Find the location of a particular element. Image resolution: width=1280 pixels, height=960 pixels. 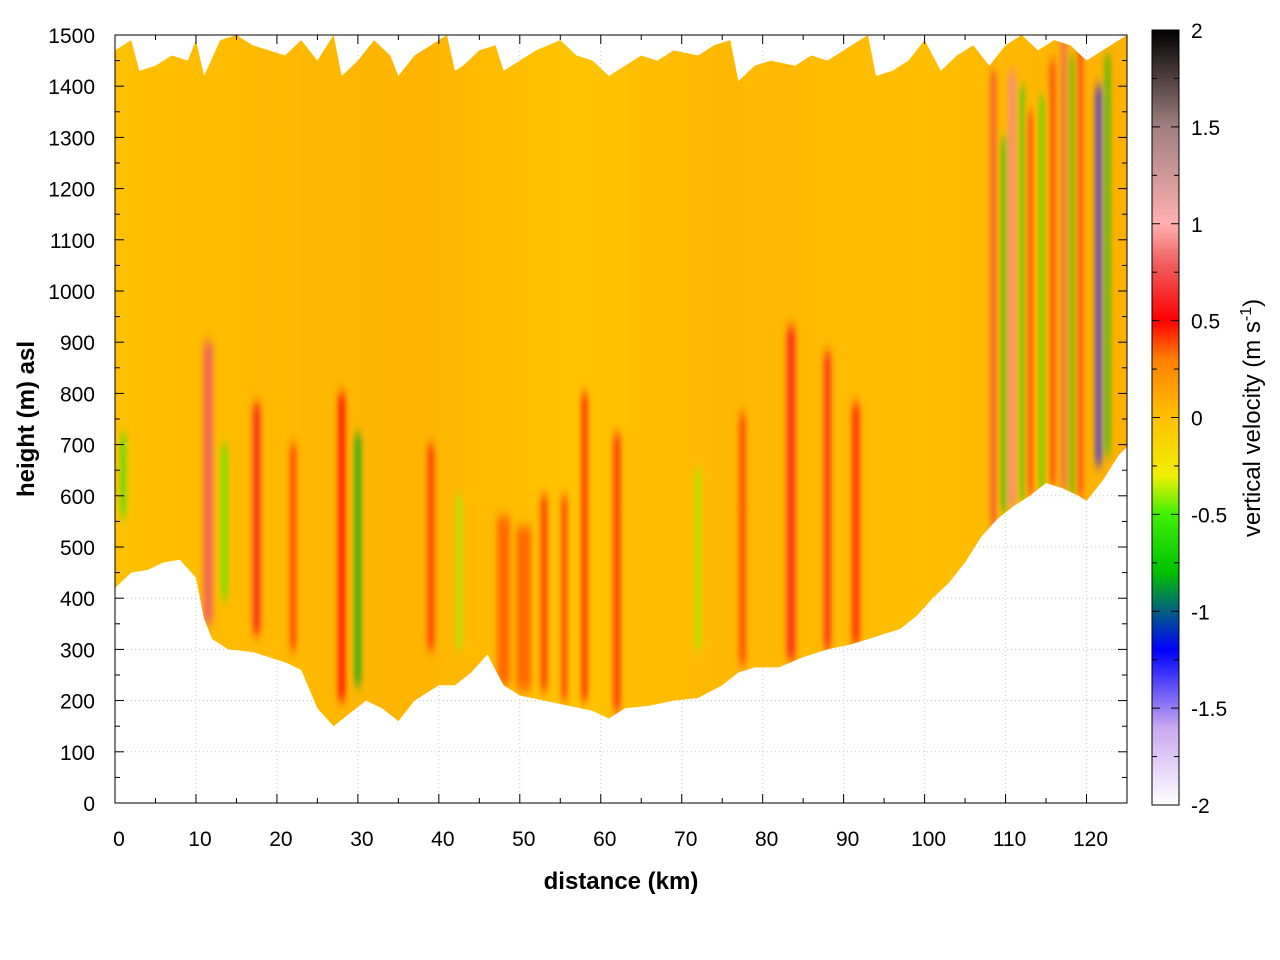

x-tick-label: 80 is located at coordinates (766, 839).